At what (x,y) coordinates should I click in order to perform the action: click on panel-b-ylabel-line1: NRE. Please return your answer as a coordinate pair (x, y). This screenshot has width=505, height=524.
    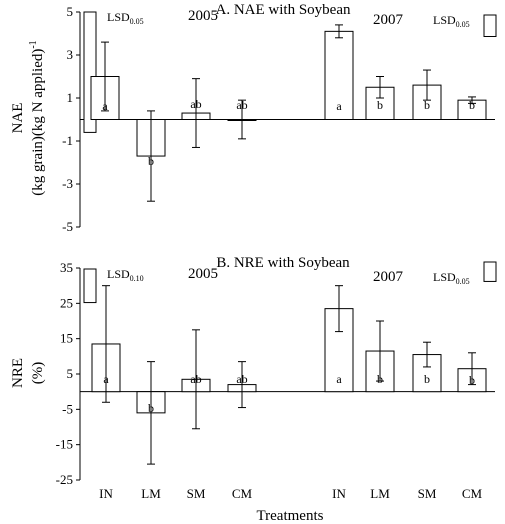
    Looking at the image, I should click on (18, 373).